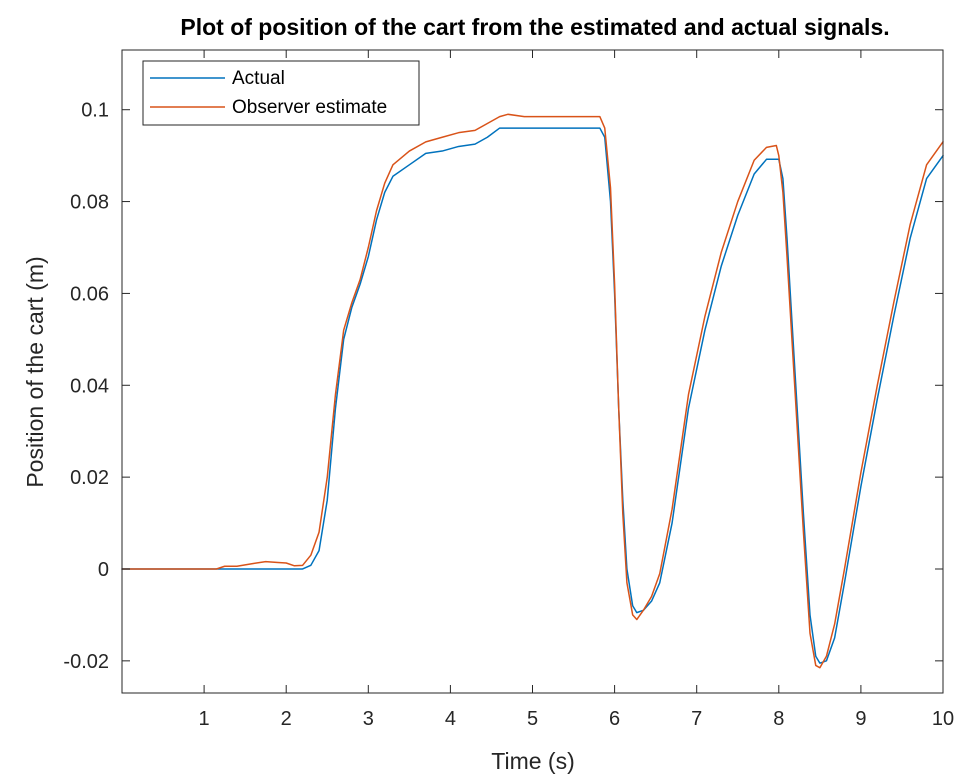 This screenshot has width=974, height=782. Describe the element at coordinates (89, 294) in the screenshot. I see `y-tick-label: 0.06` at that location.